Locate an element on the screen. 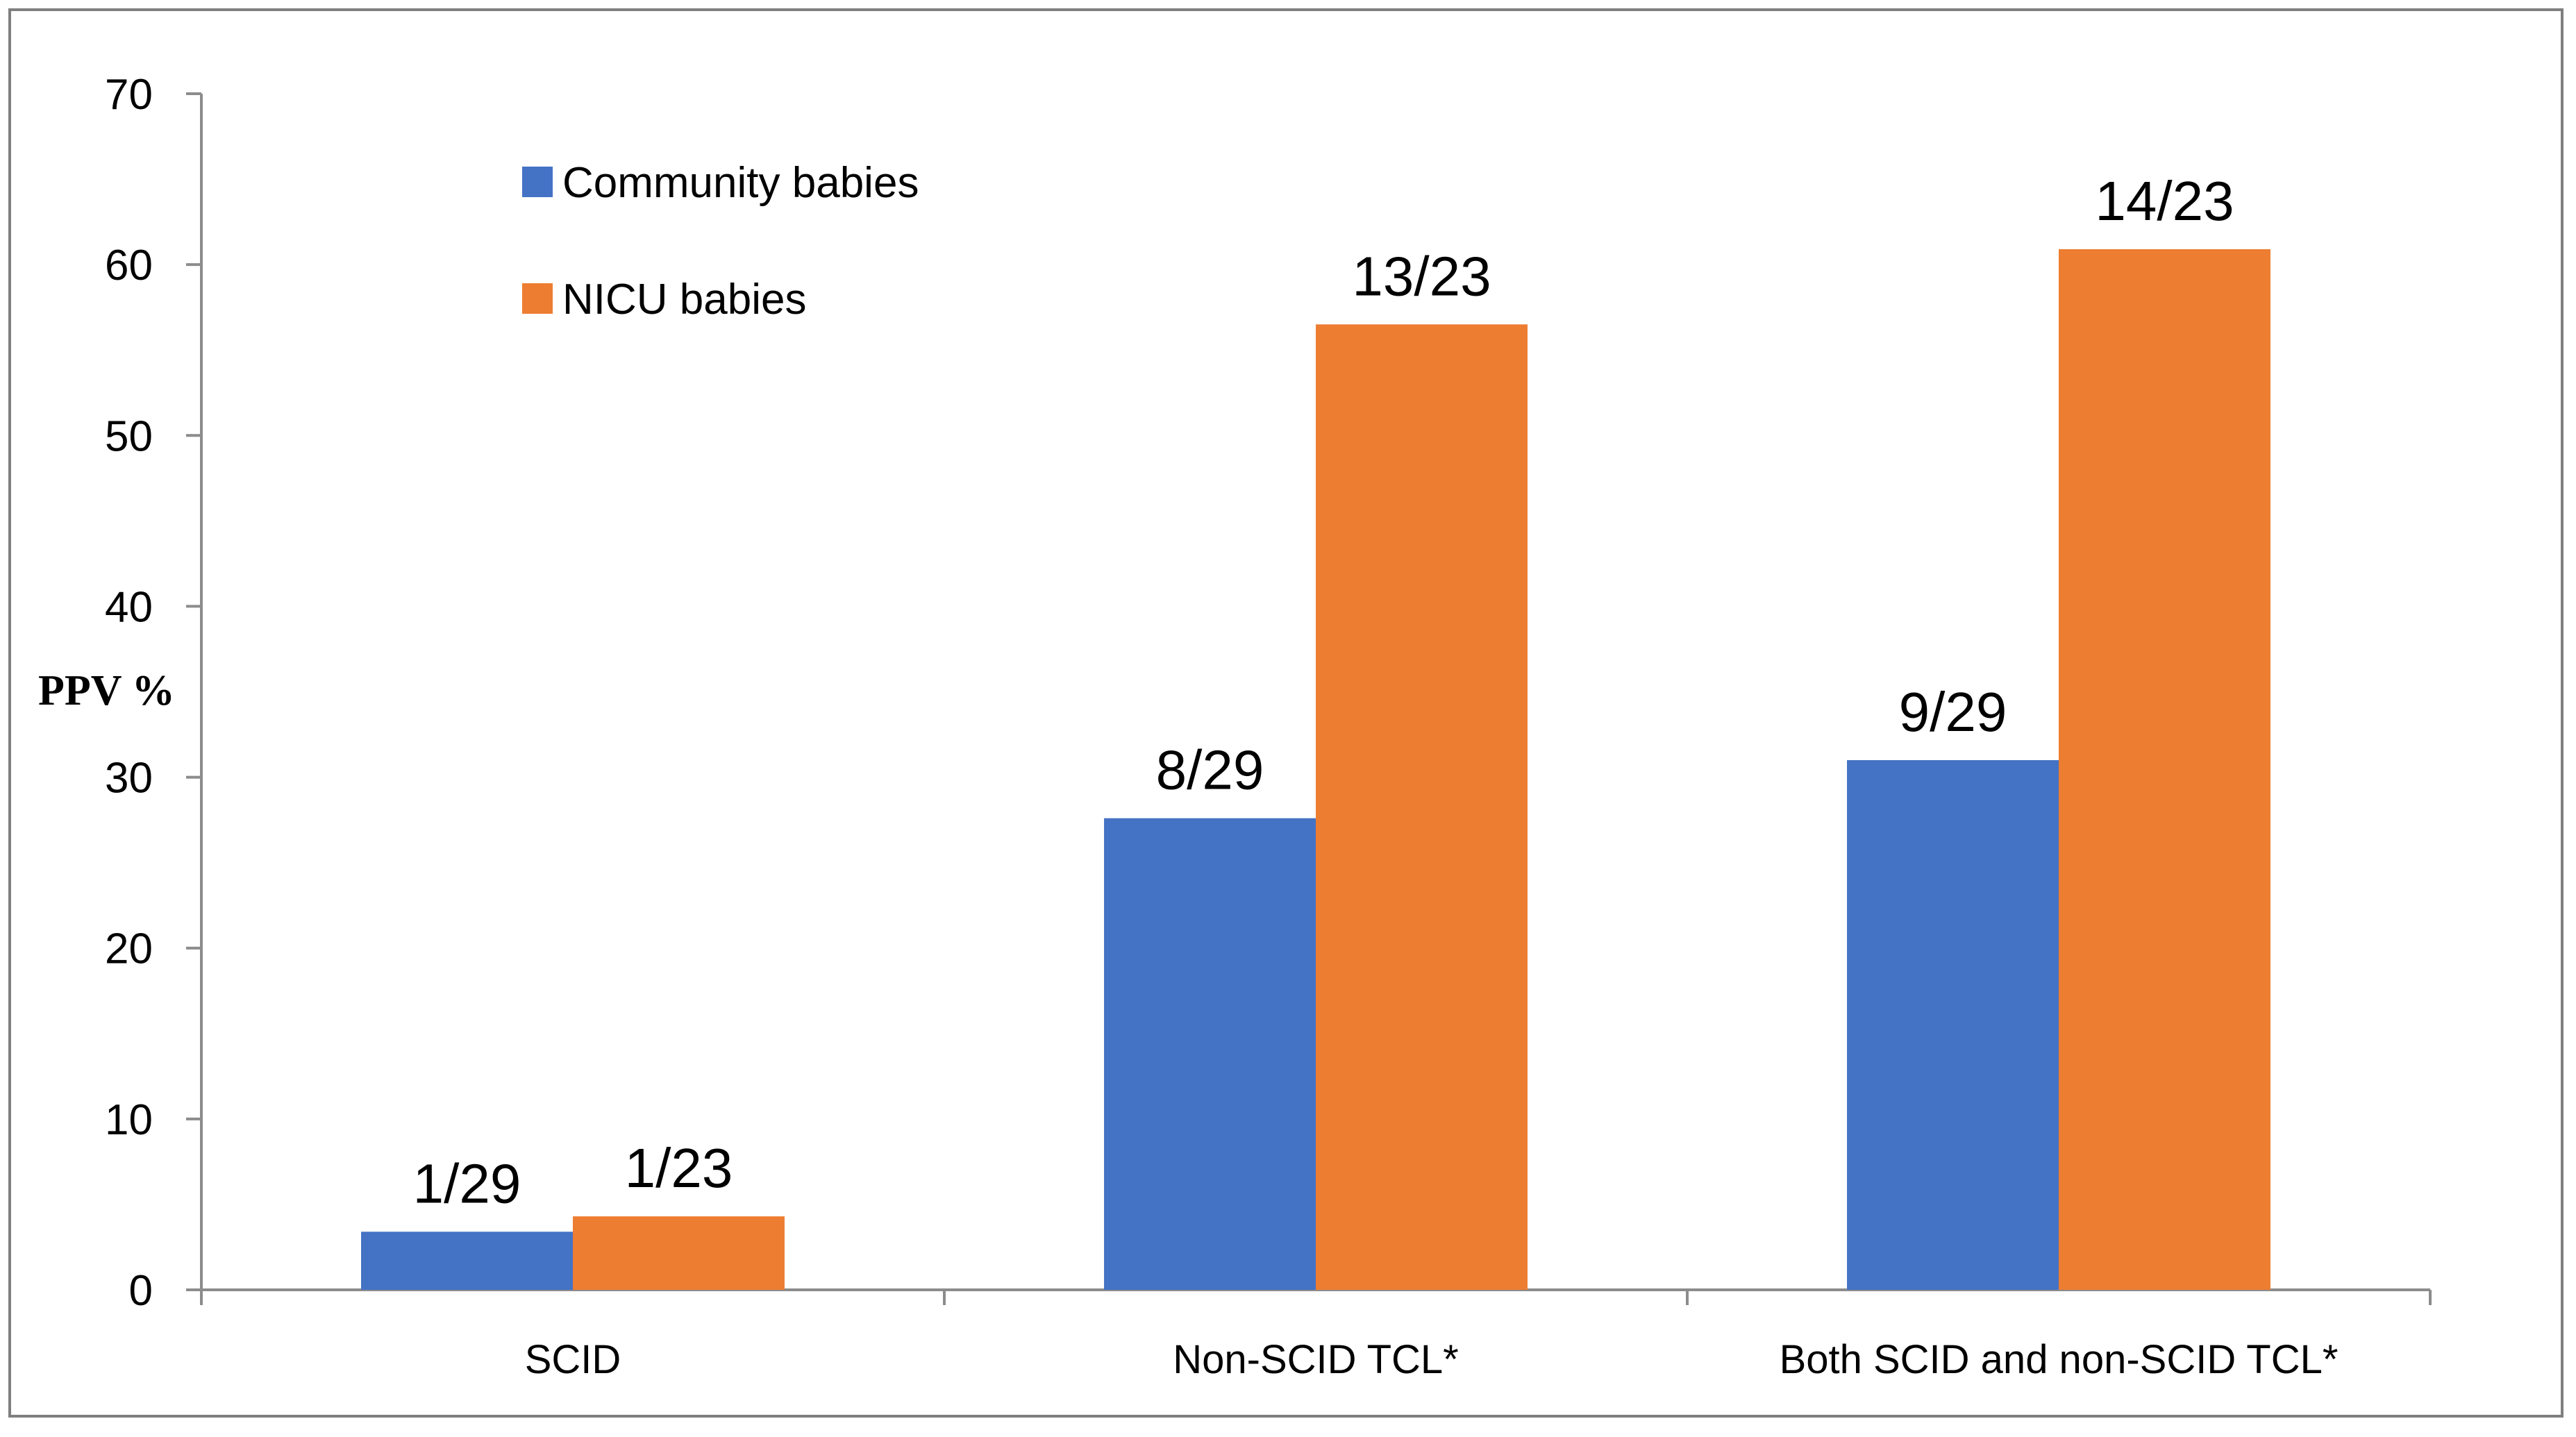 Image resolution: width=2576 pixels, height=1437 pixels. y-tick-label: 50 is located at coordinates (129, 436).